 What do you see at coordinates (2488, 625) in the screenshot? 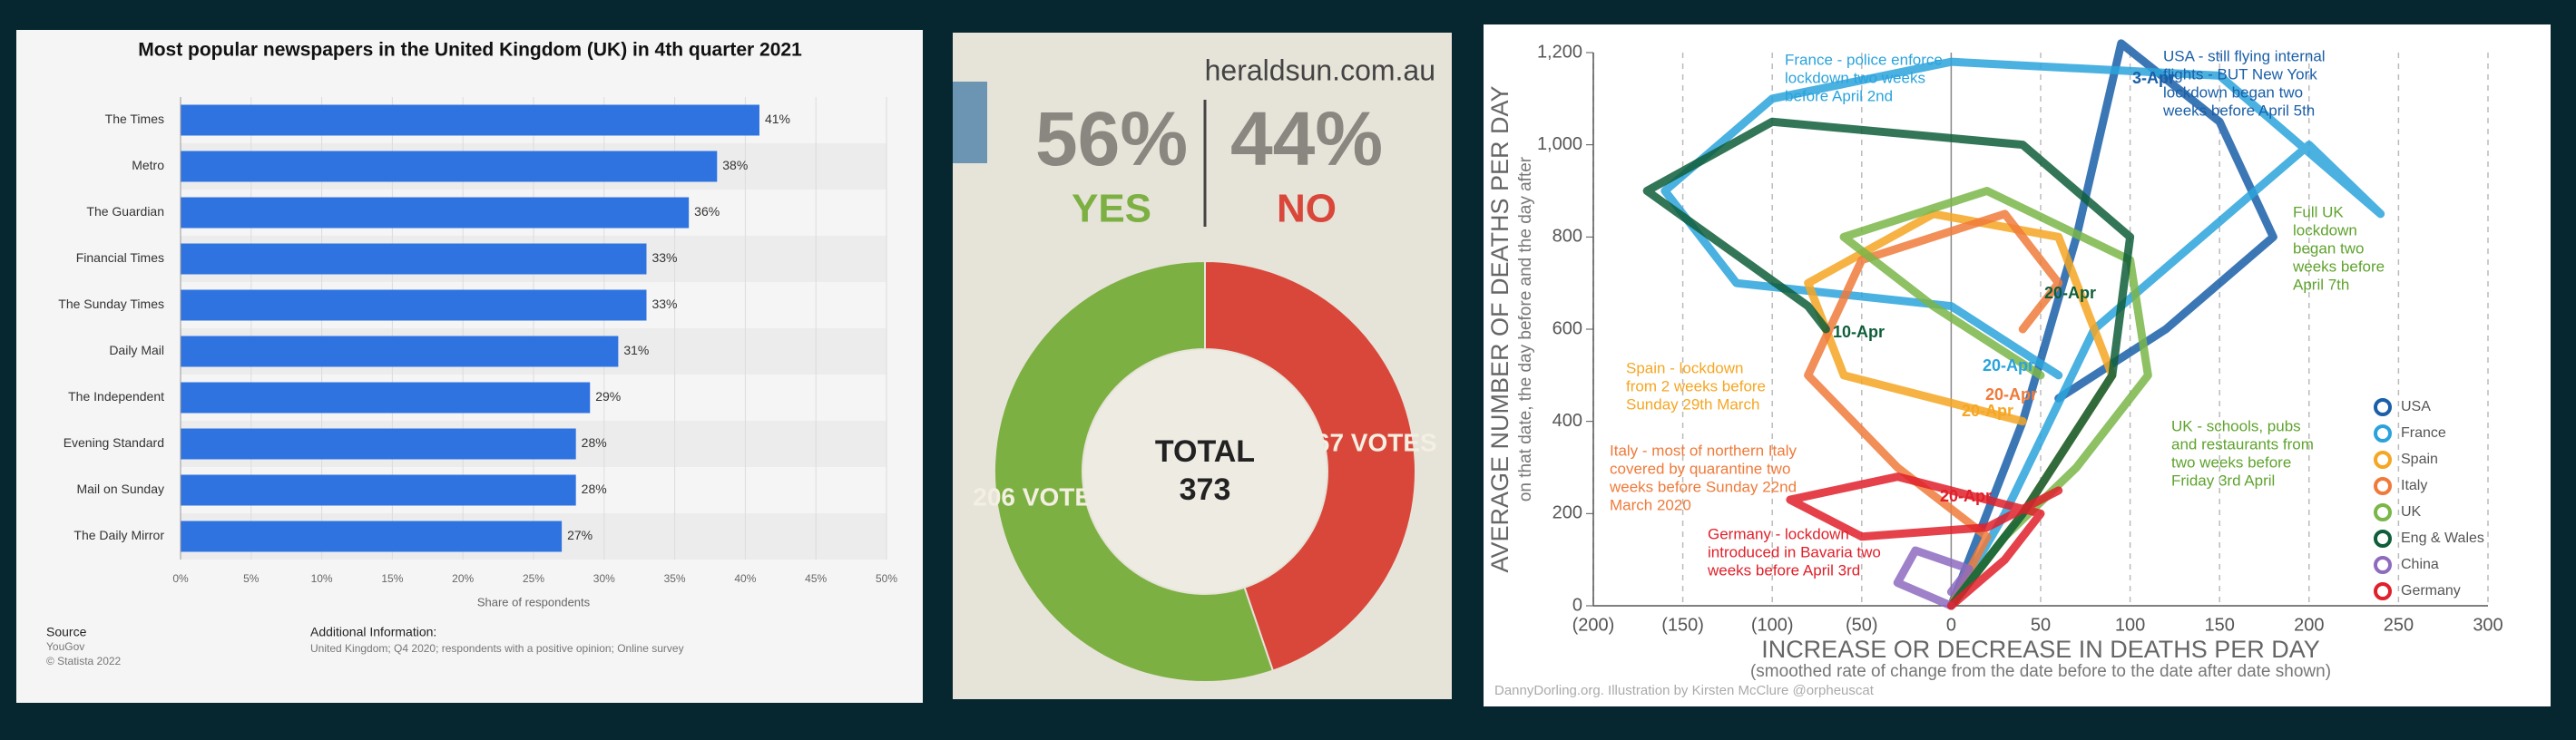
I see `x-tick-label: 300` at bounding box center [2488, 625].